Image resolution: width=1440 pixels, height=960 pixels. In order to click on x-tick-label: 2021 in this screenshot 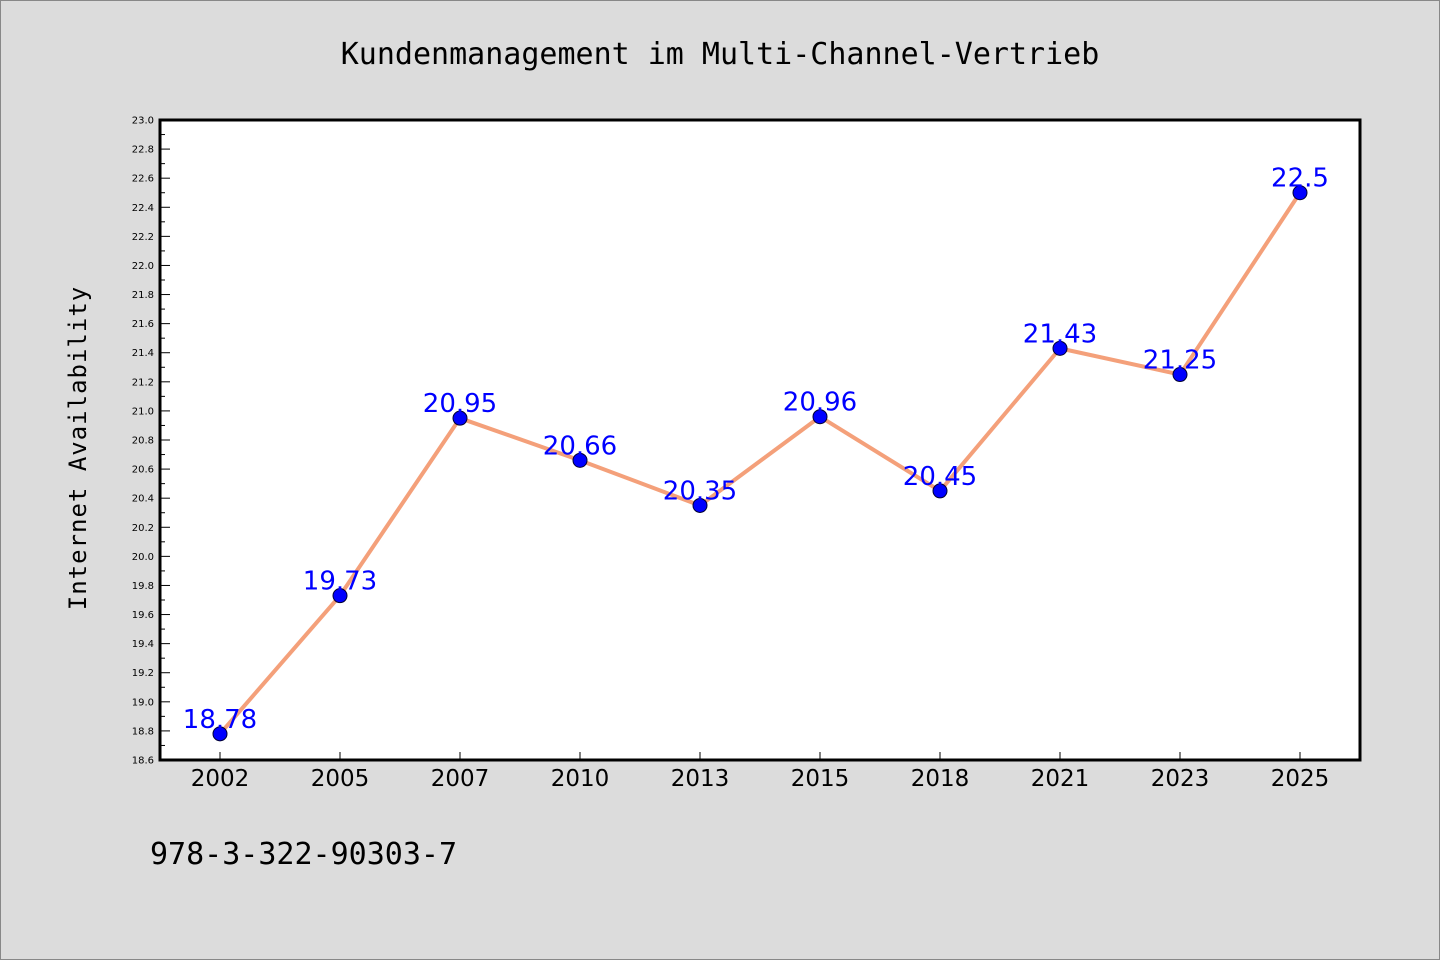, I will do `click(1060, 779)`.